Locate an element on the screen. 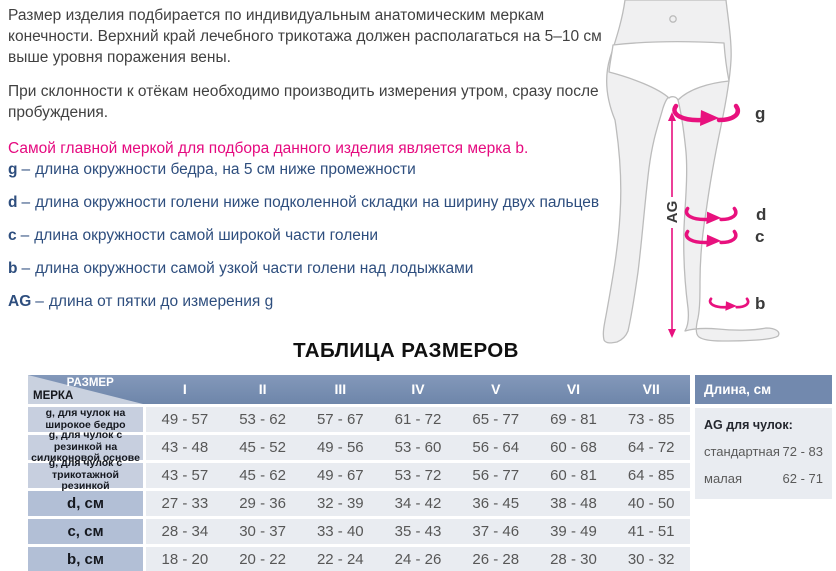 Image resolution: width=836 pixels, height=571 pixels. diagram-label-d: d is located at coordinates (761, 214).